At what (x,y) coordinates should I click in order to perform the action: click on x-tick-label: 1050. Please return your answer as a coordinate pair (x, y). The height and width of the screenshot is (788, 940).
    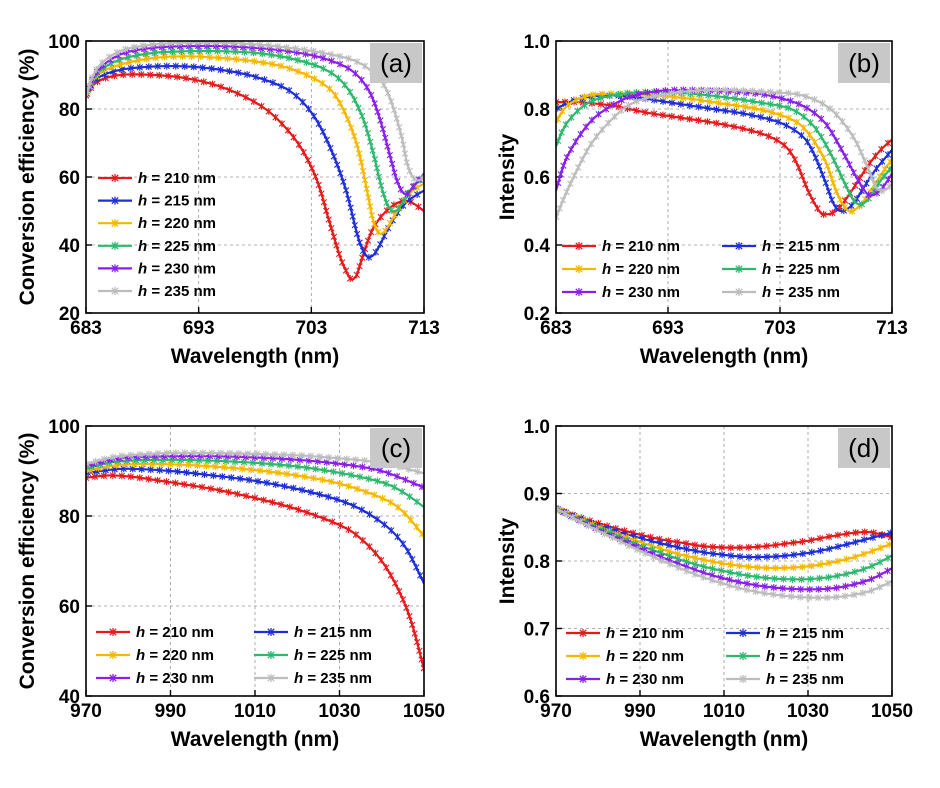
    Looking at the image, I should click on (892, 711).